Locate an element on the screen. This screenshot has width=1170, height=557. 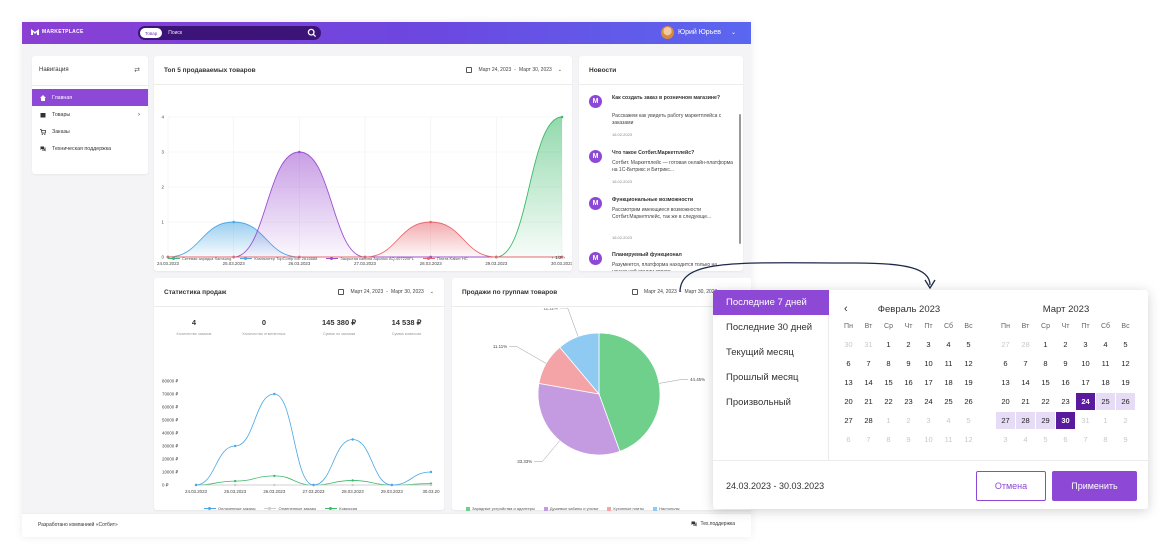
calendar-day: 31 is located at coordinates (1085, 420).